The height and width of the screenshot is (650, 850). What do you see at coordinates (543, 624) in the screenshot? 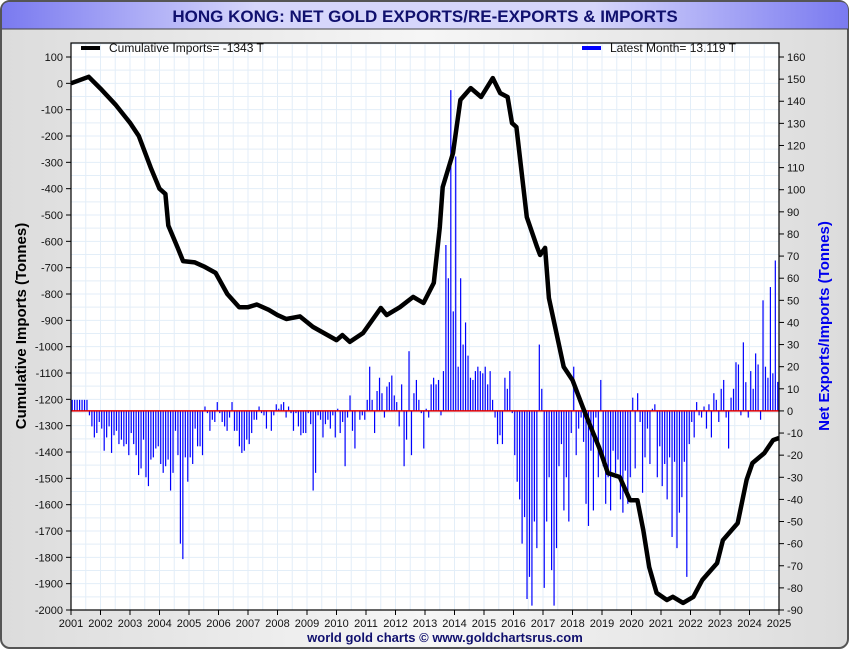
I see `x-tick-label: 2017` at bounding box center [543, 624].